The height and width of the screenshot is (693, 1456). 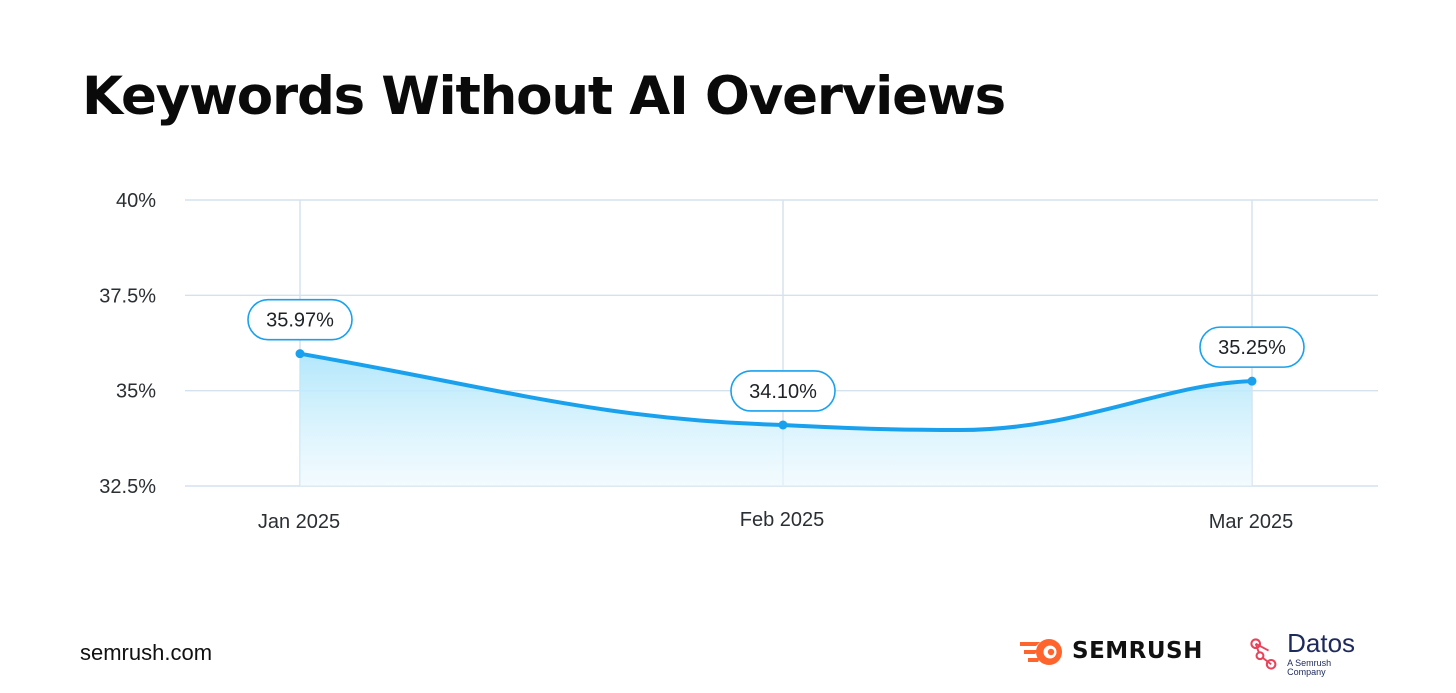 What do you see at coordinates (1309, 667) in the screenshot?
I see `datos-tagline: A Semrush Company` at bounding box center [1309, 667].